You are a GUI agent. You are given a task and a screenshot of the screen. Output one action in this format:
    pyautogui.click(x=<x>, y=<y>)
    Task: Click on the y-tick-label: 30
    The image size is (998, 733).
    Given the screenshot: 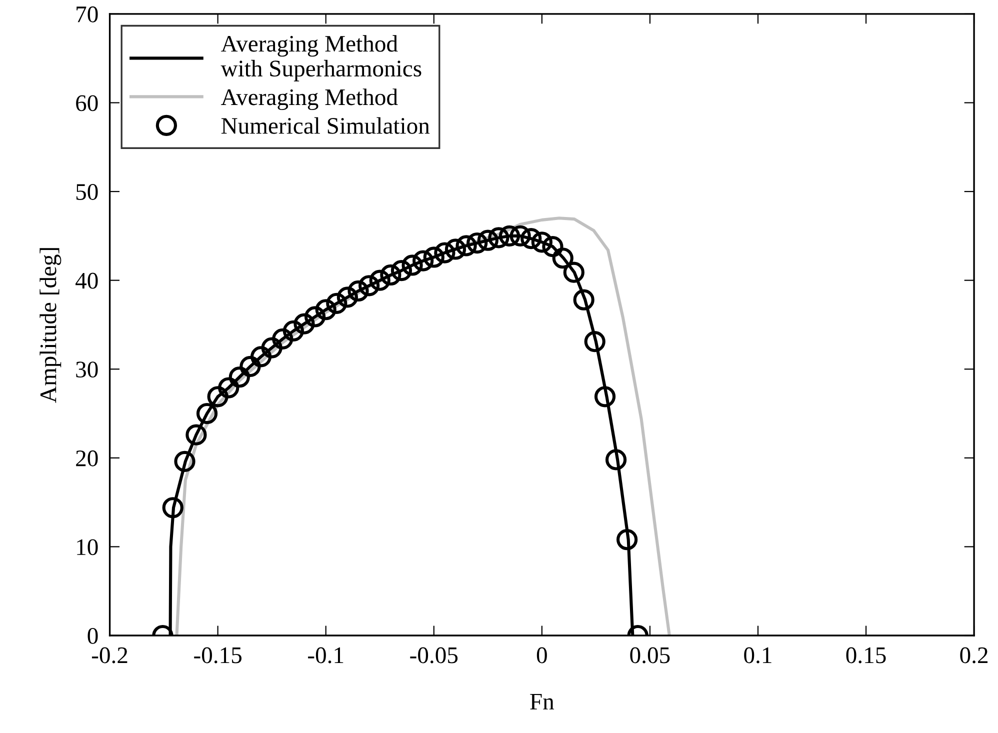 What is the action you would take?
    pyautogui.click(x=87, y=370)
    